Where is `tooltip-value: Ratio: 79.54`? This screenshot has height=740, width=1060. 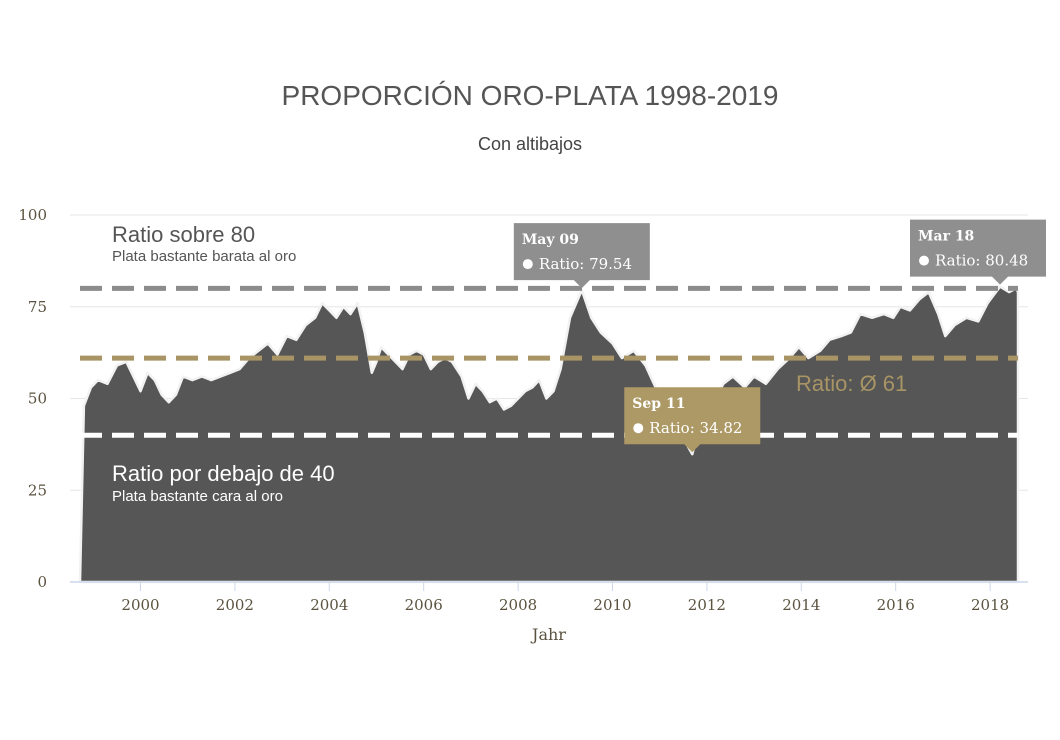
tooltip-value: Ratio: 79.54 is located at coordinates (585, 264).